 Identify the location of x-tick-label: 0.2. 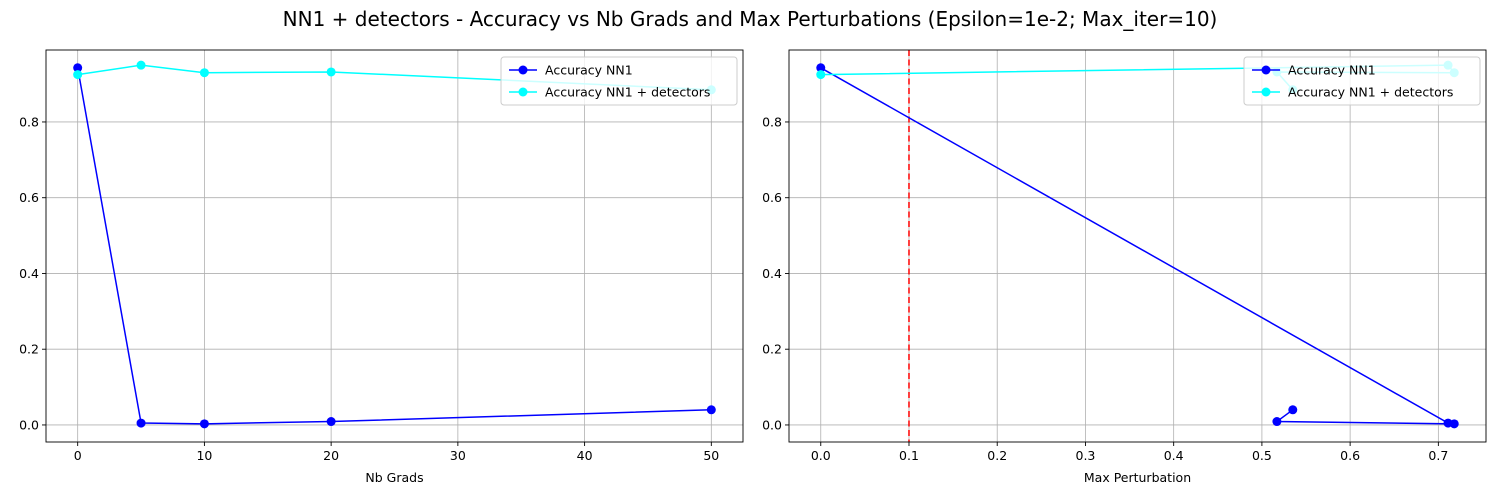
(997, 455).